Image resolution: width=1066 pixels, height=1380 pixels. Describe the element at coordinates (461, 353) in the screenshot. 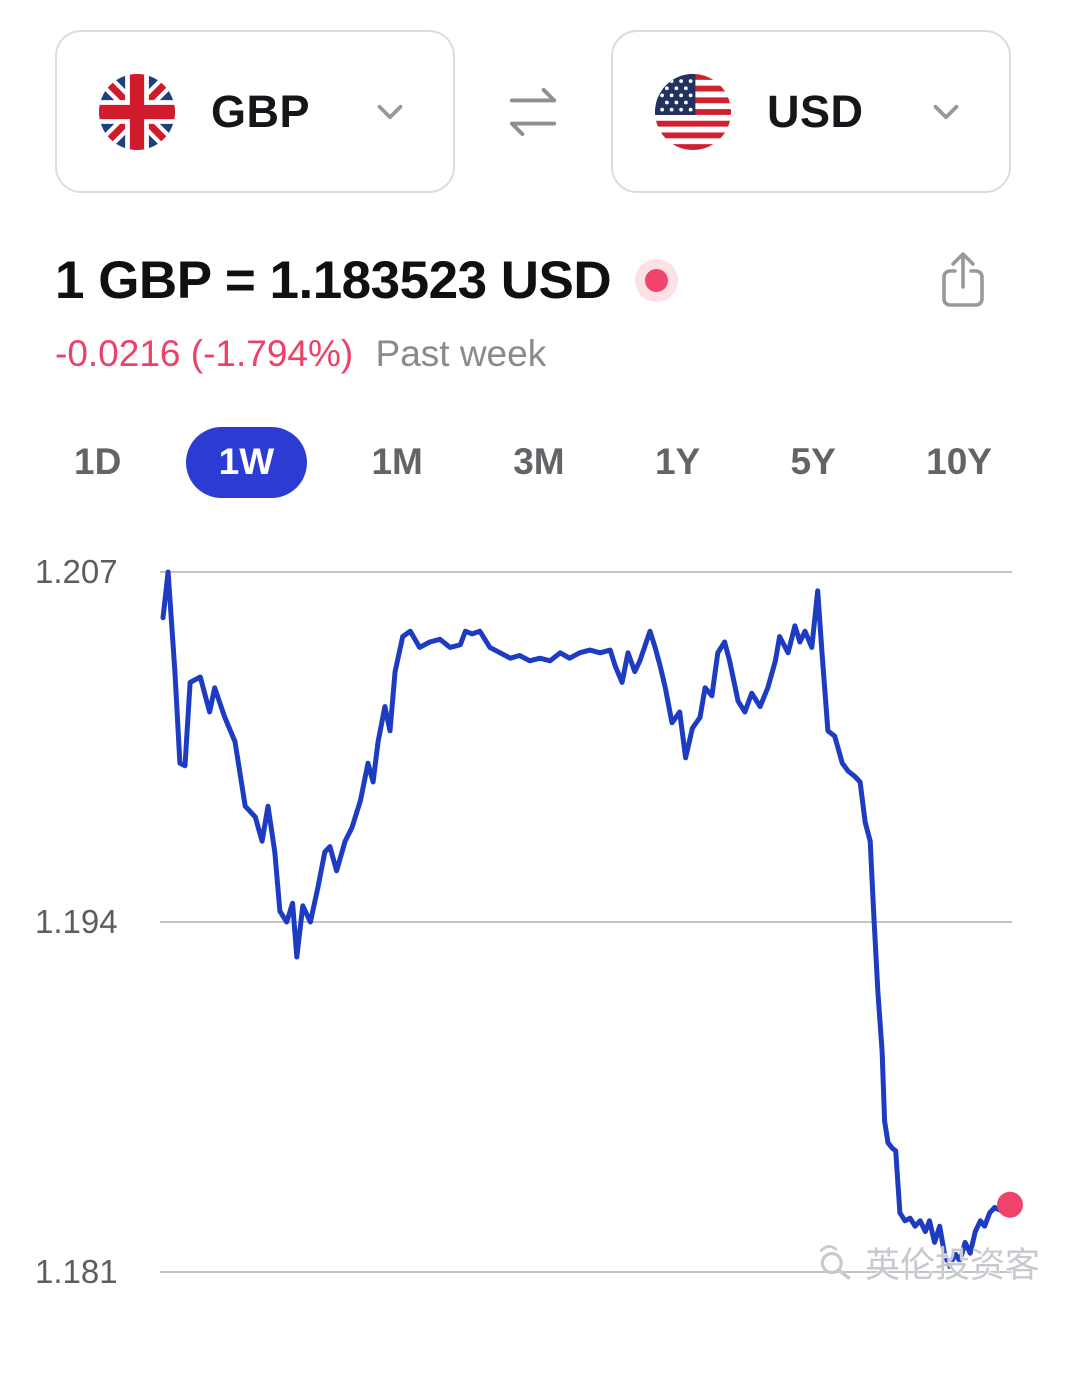

I see `rate-change-period: Past week` at that location.